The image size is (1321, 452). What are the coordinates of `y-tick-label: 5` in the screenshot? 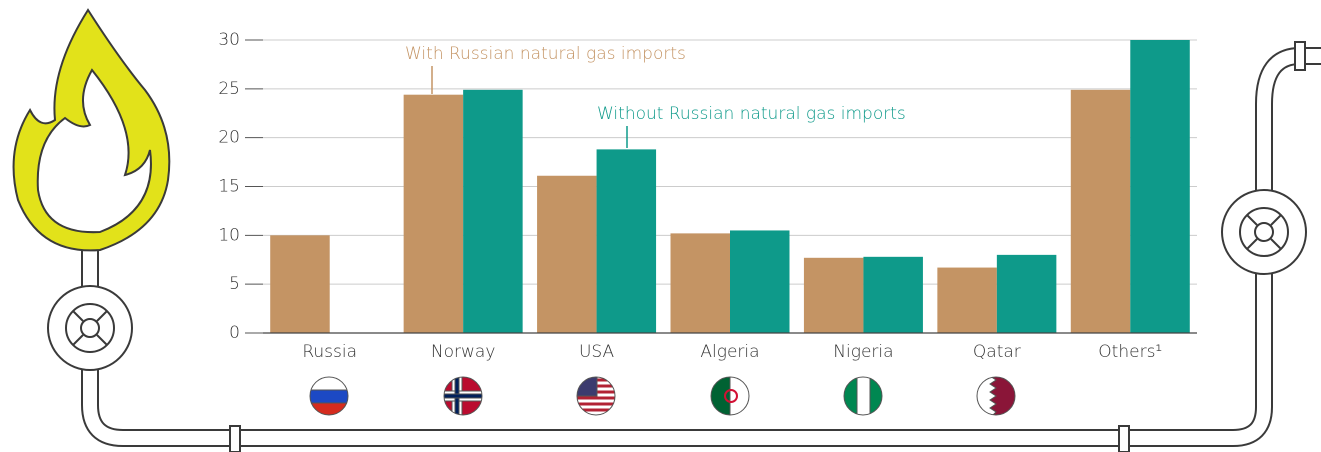 It's located at (234, 284).